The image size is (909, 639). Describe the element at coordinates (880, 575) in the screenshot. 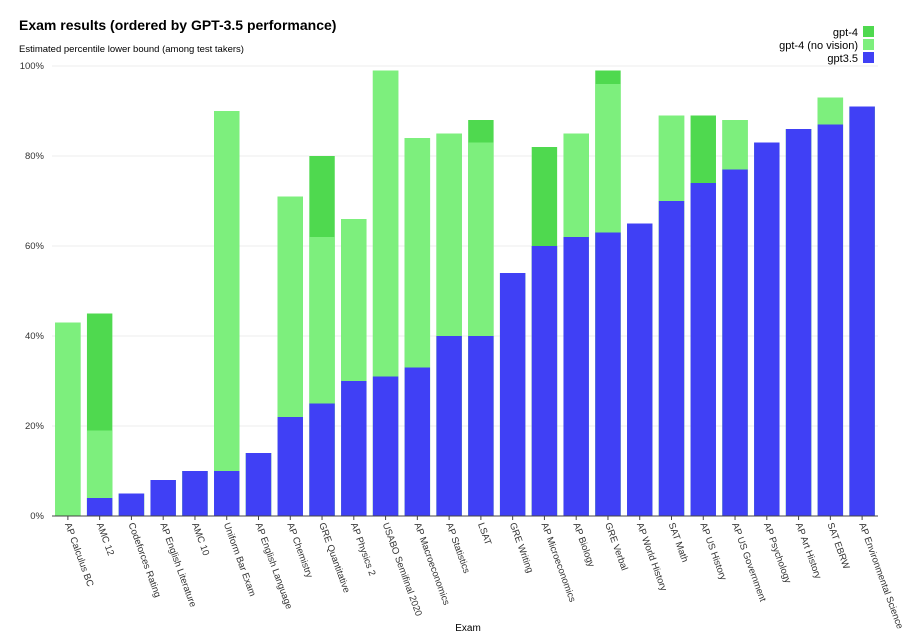

I see `x-tick-label: AP Environmental Science` at that location.